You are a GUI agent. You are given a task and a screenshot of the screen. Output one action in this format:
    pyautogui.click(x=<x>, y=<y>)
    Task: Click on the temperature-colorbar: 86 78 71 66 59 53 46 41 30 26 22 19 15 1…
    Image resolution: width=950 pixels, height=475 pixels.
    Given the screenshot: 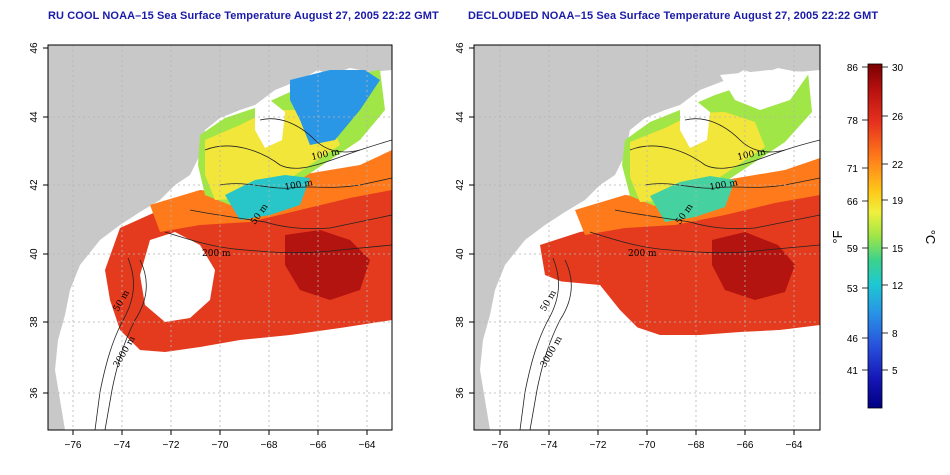 What is the action you would take?
    pyautogui.click(x=884, y=236)
    